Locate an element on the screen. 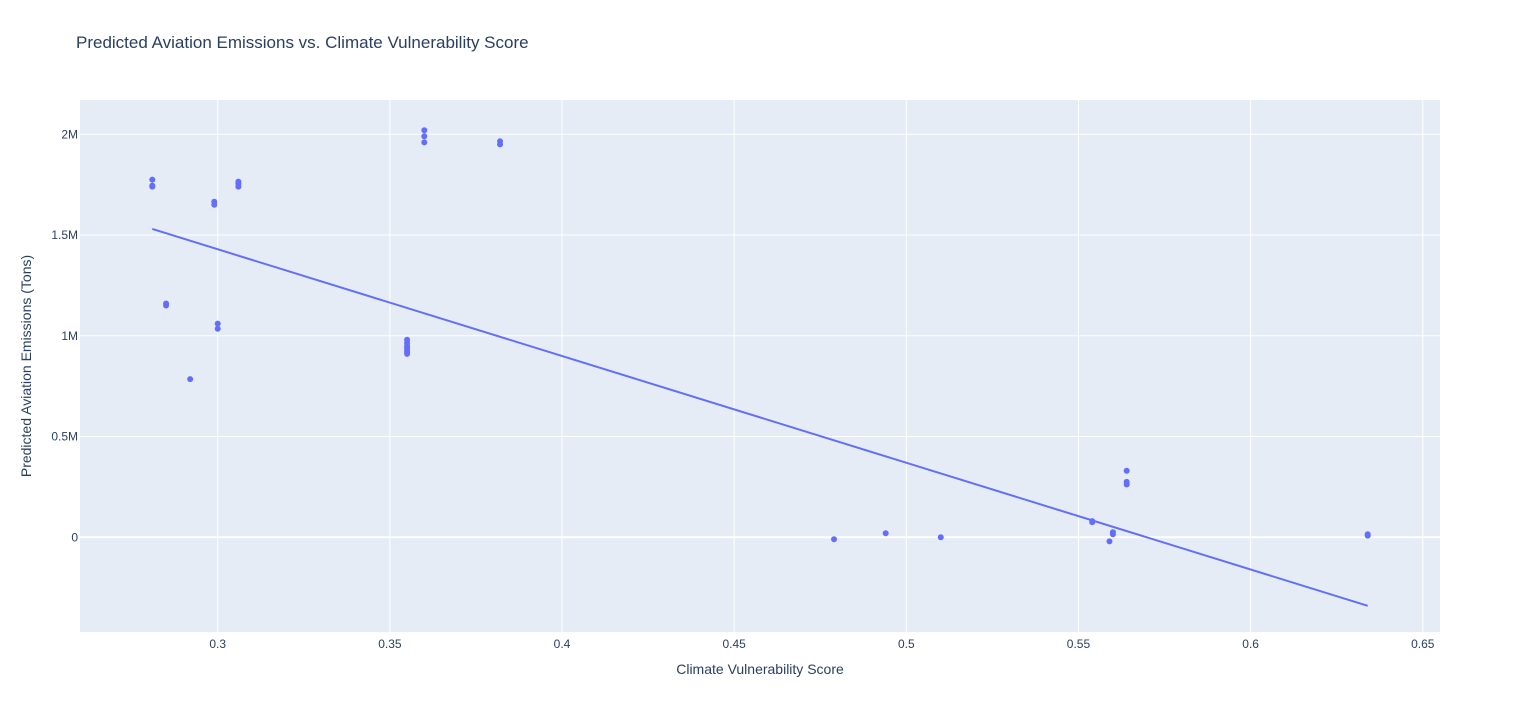 The width and height of the screenshot is (1520, 713). y-tick-label: 1.5M is located at coordinates (64, 235).